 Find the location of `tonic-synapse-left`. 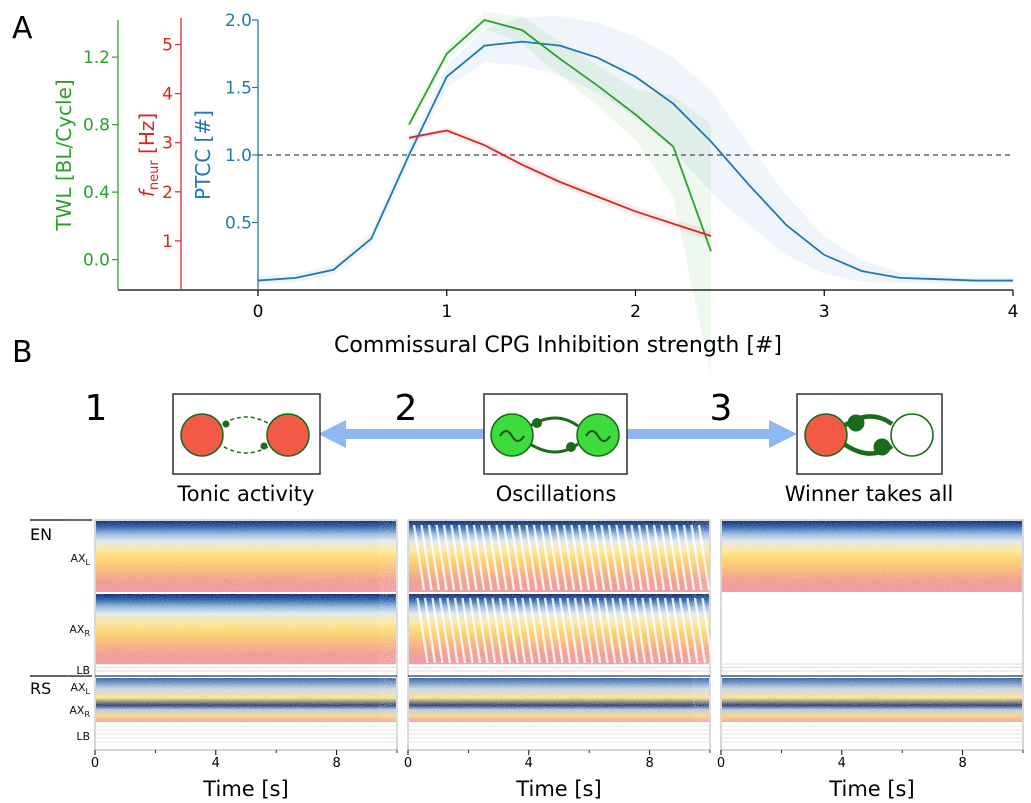

tonic-synapse-left is located at coordinates (226, 424).